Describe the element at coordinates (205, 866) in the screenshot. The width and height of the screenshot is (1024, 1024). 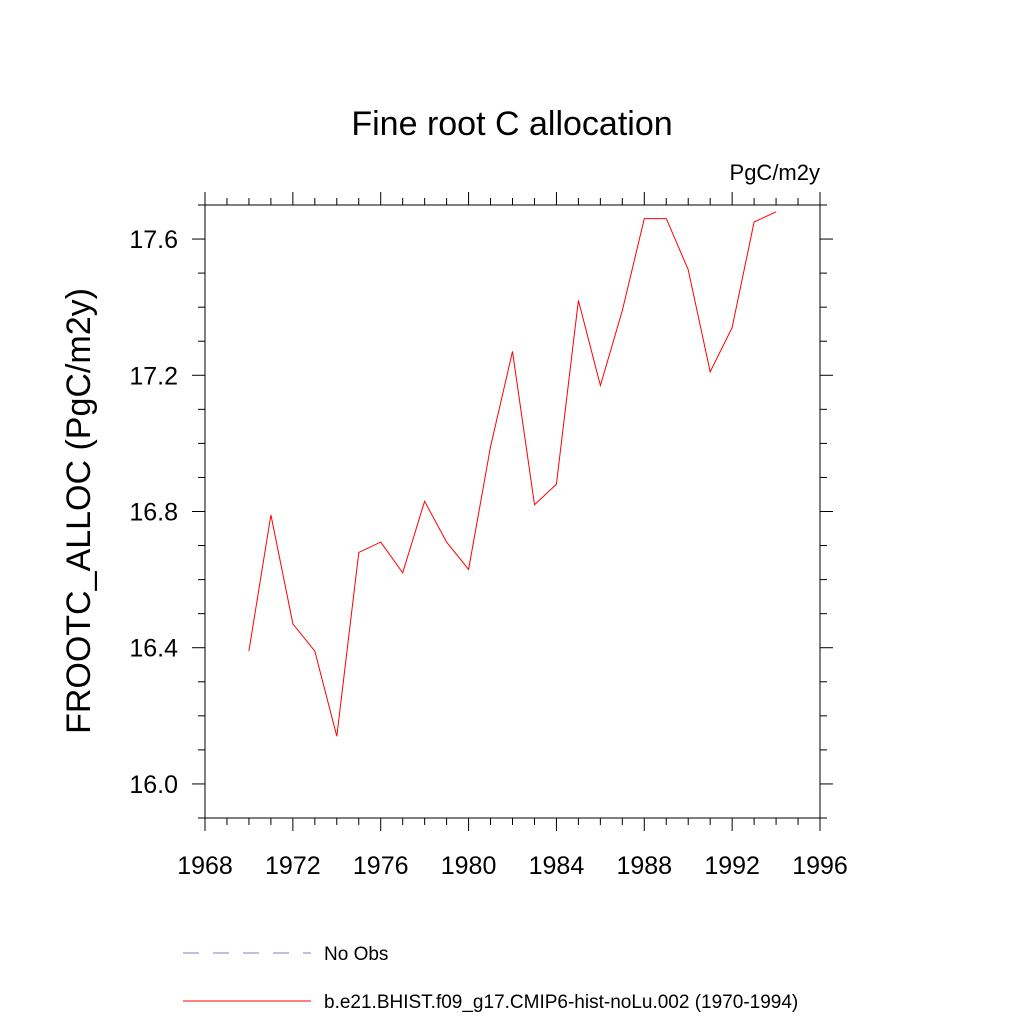
I see `x-tick-label: 1968` at that location.